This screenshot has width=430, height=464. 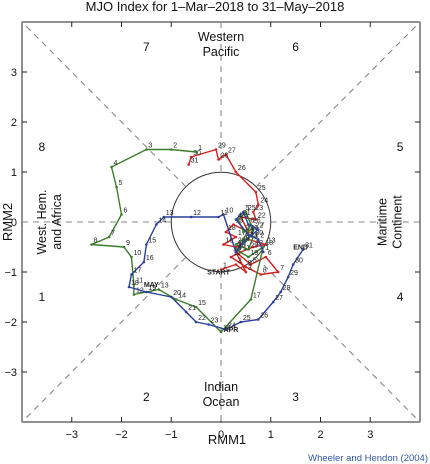 I want to click on x-tick-label: 1, so click(x=271, y=435).